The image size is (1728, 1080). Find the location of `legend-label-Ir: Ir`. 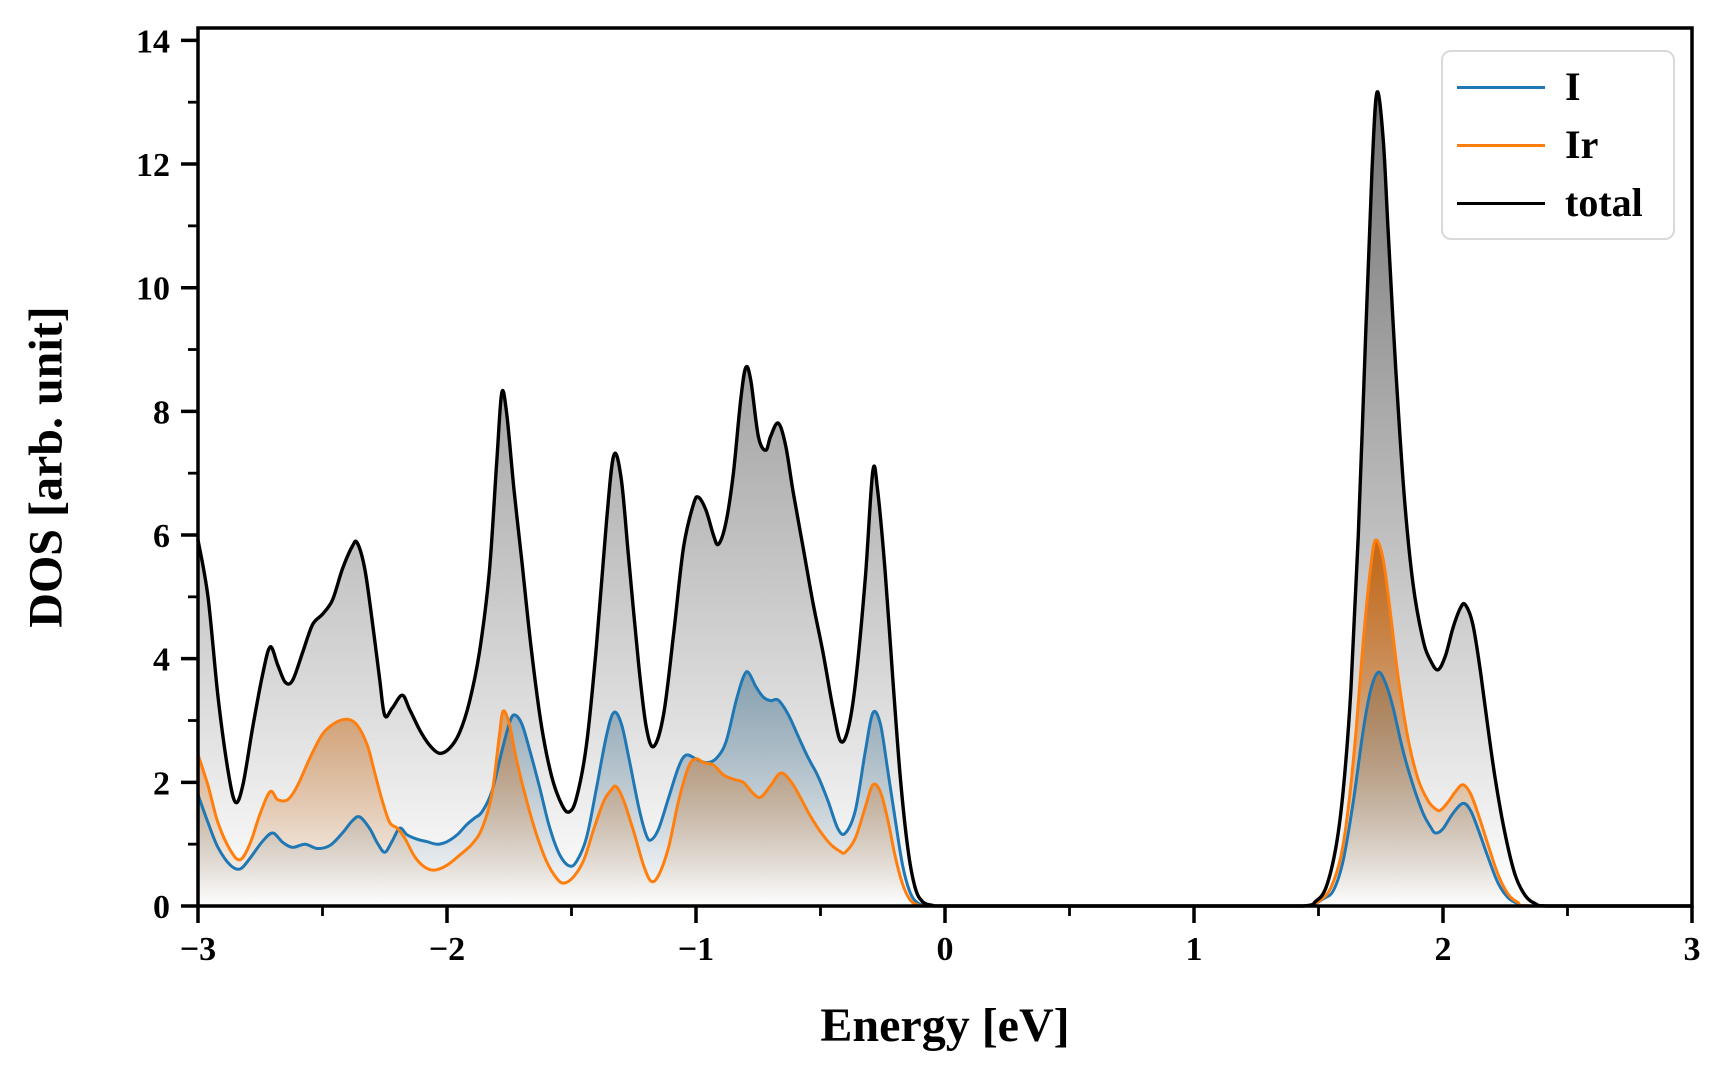

legend-label-Ir: Ir is located at coordinates (1582, 144).